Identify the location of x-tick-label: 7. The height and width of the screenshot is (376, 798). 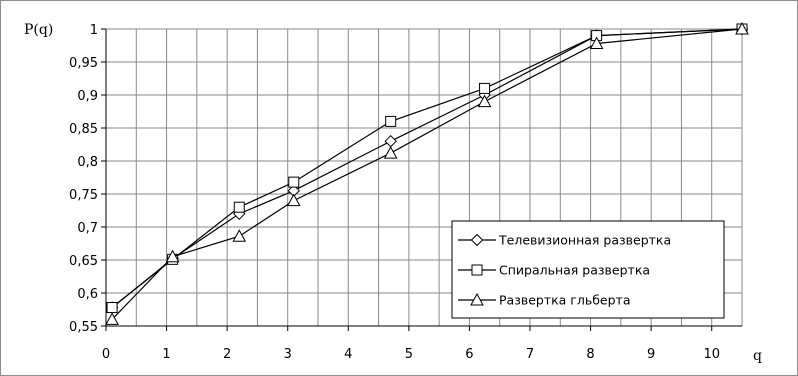
(530, 354).